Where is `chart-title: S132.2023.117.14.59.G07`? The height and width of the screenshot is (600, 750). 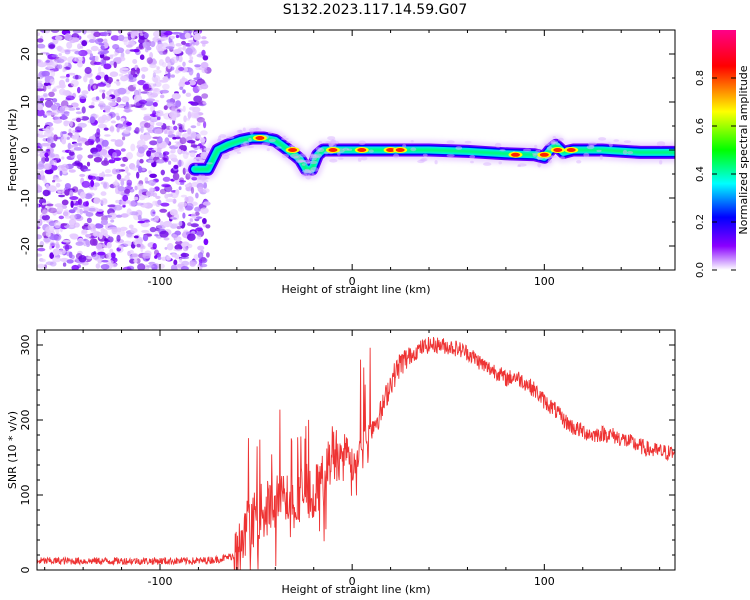 chart-title: S132.2023.117.14.59.G07 is located at coordinates (375, 10).